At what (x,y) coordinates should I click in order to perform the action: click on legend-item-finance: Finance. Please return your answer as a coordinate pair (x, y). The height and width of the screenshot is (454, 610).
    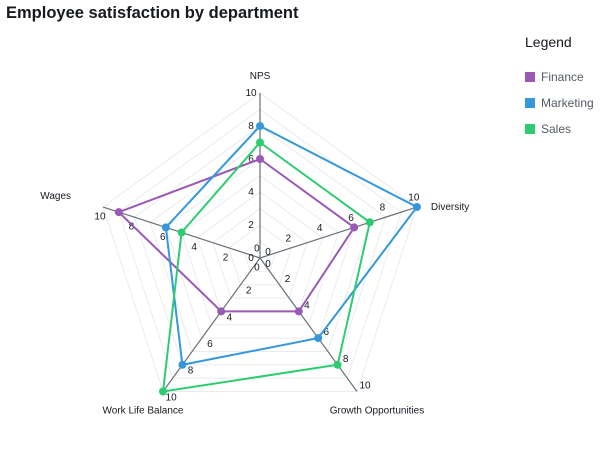
    Looking at the image, I should click on (559, 77).